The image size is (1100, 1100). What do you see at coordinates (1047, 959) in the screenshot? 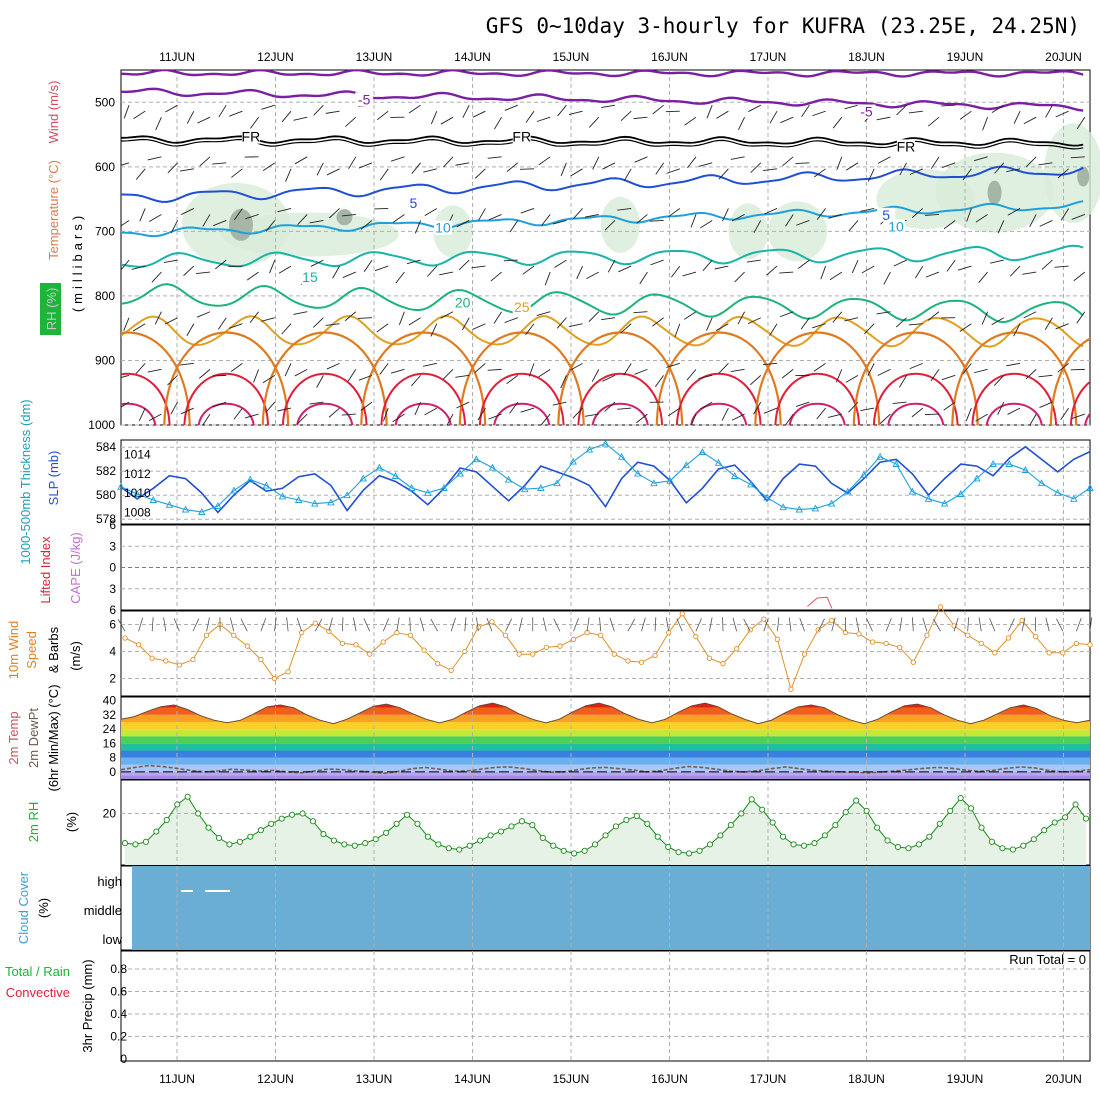
I see `run-total: Run Total = 0` at bounding box center [1047, 959].